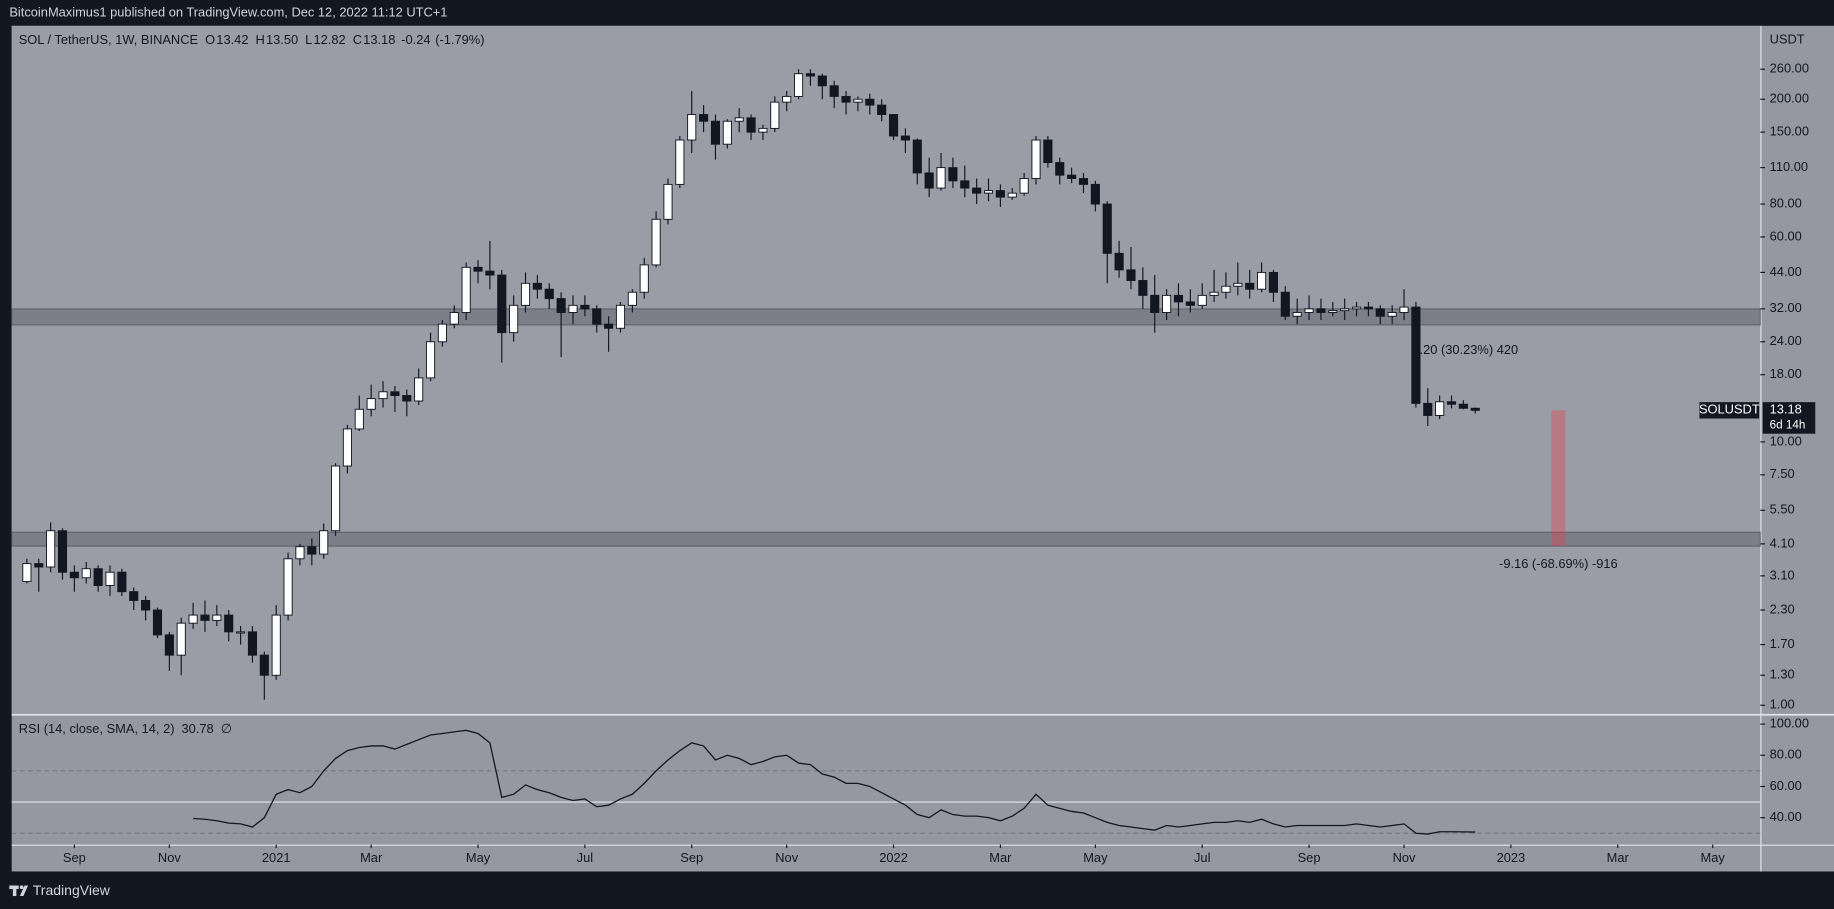 Image resolution: width=1834 pixels, height=909 pixels. Describe the element at coordinates (1782, 542) in the screenshot. I see `y-tick-label: 4.10` at that location.